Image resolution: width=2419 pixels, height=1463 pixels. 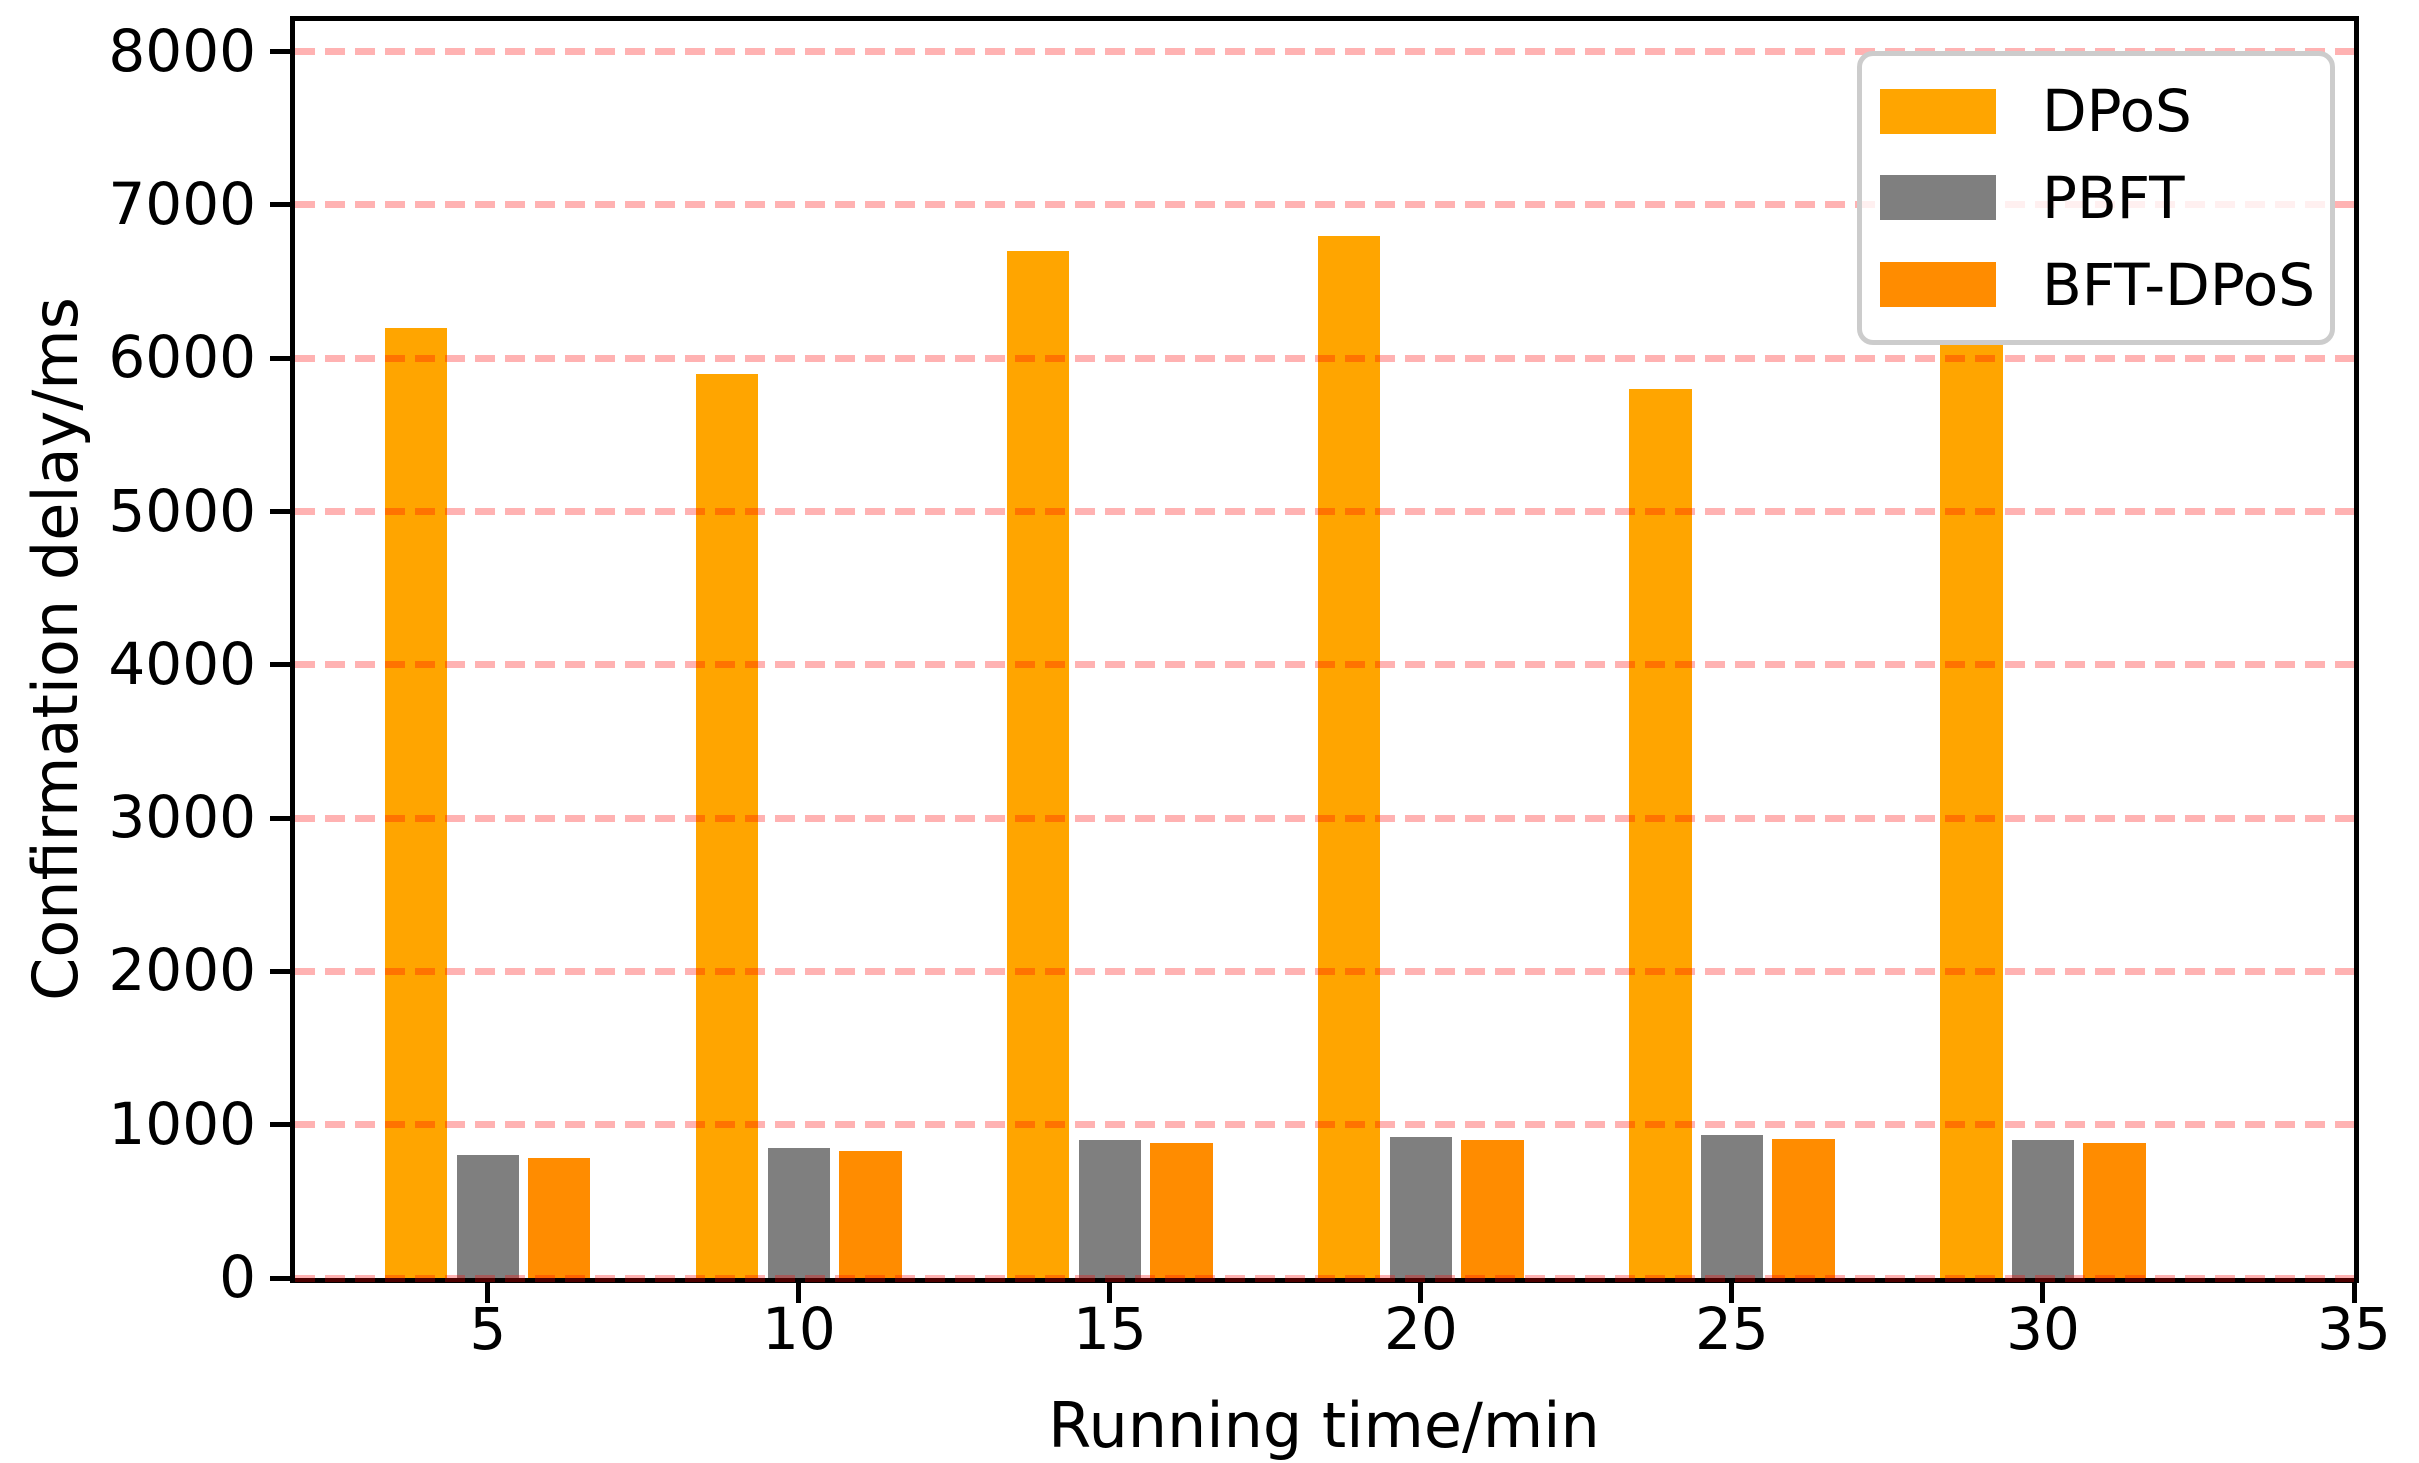 I want to click on legend-swatch-dpos, so click(x=1938, y=111).